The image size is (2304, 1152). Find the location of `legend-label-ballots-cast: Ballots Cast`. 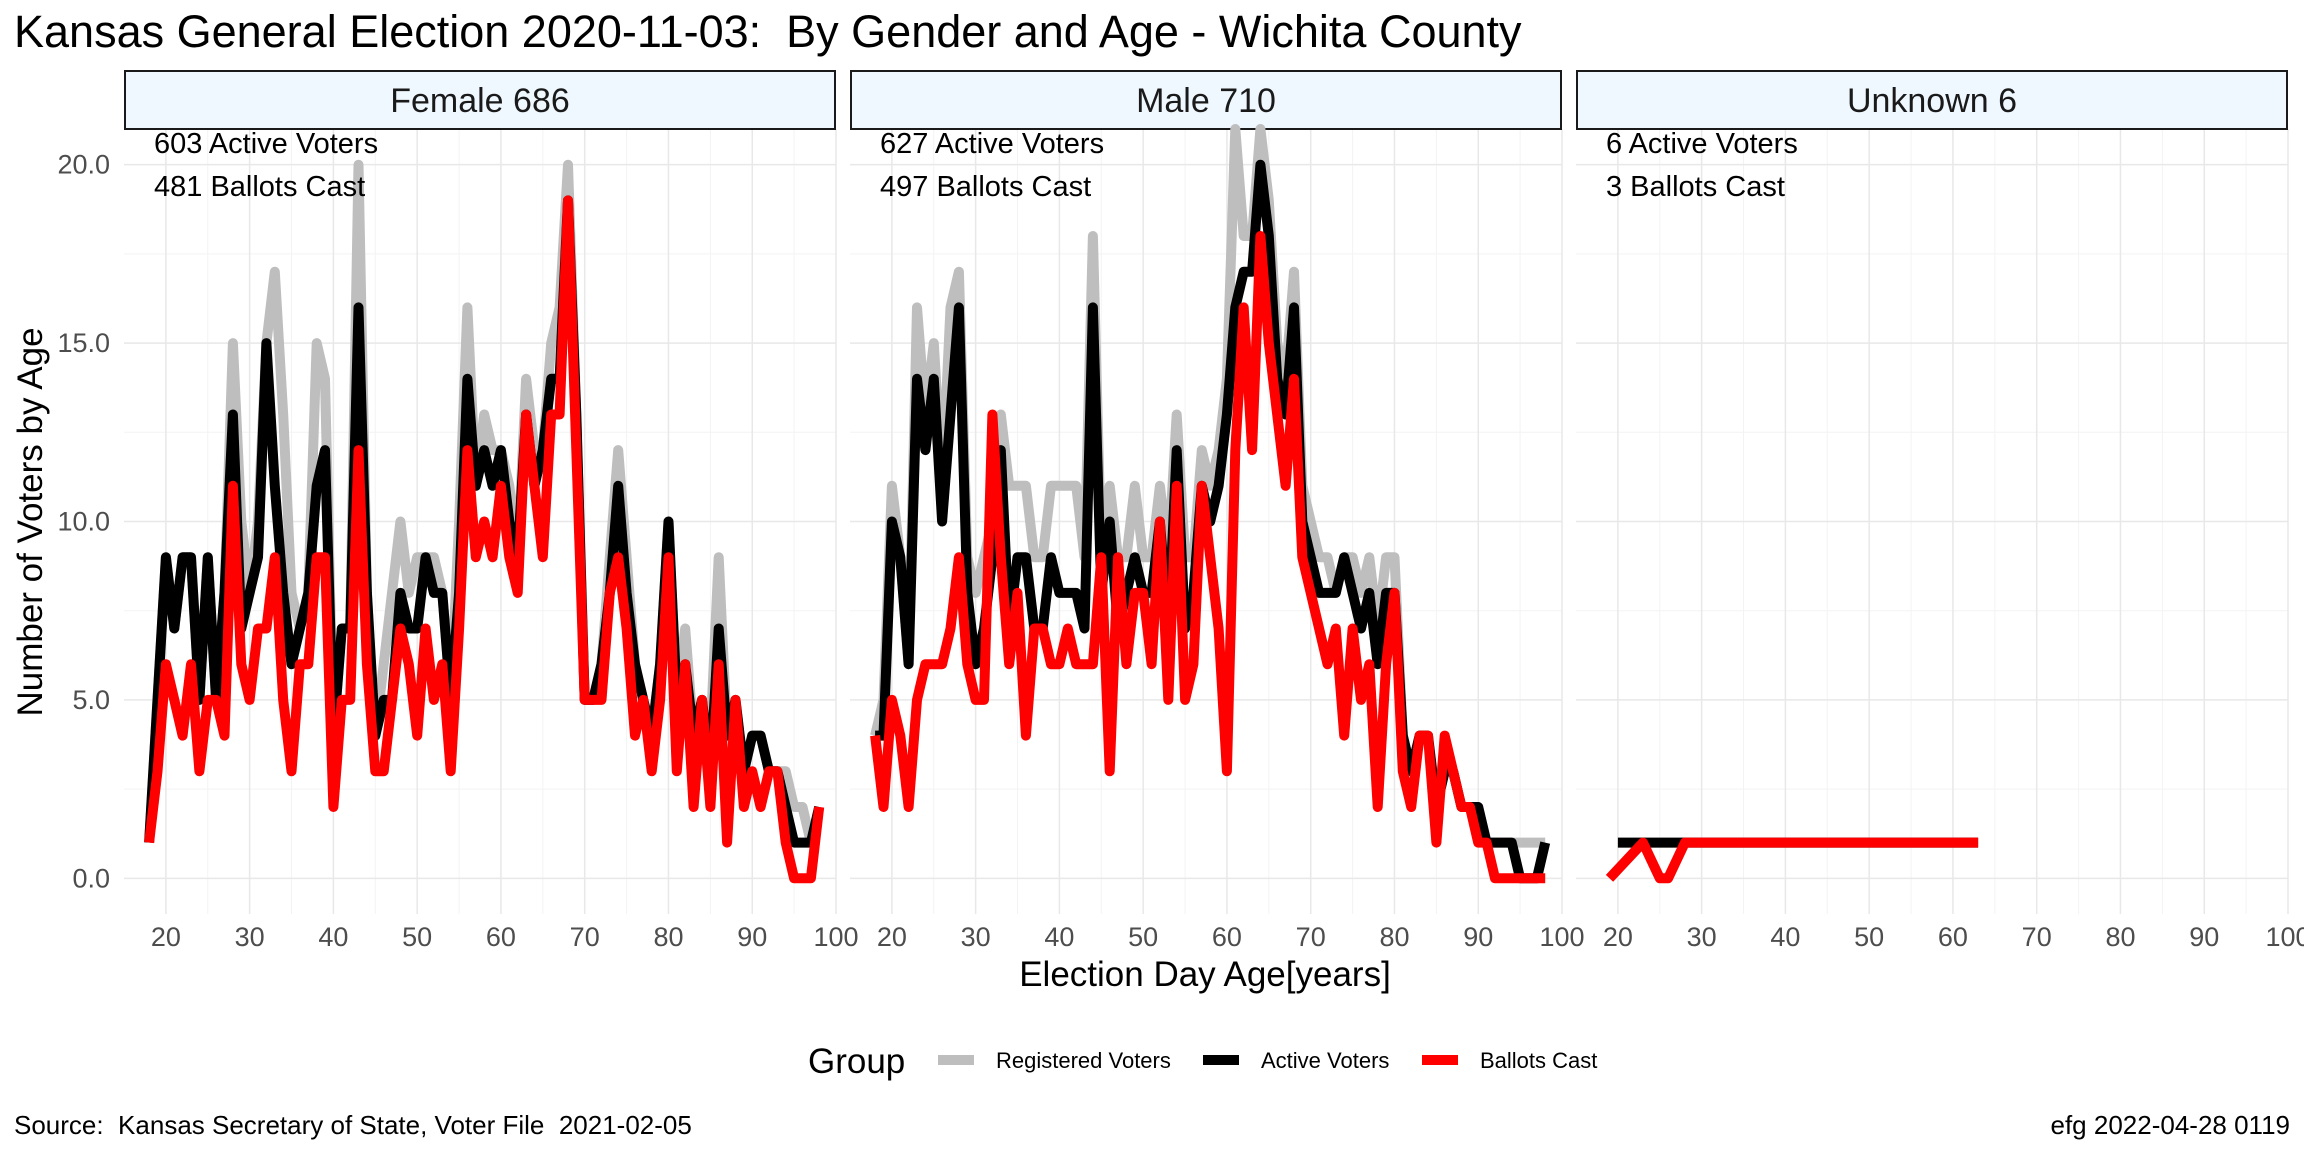

legend-label-ballots-cast: Ballots Cast is located at coordinates (1538, 1060).